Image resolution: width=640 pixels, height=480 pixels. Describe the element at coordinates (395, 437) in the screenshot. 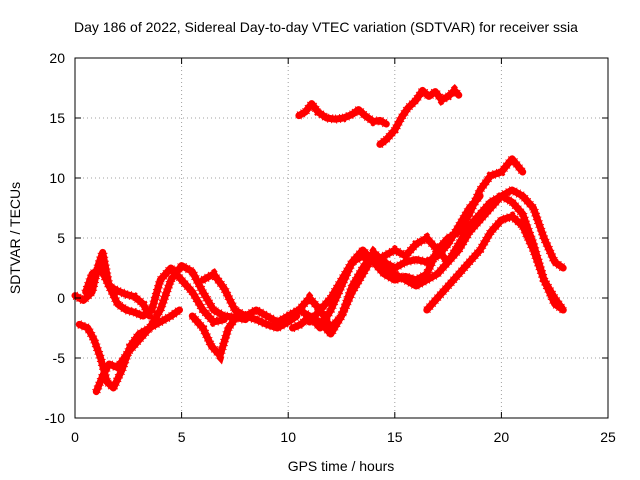

I see `x-tick-label: 15` at that location.